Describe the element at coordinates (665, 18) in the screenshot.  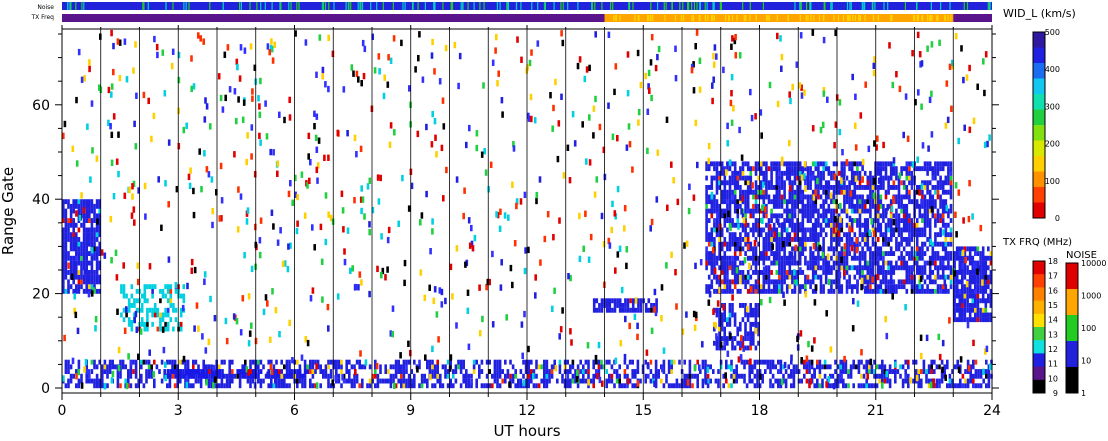
I see `txfreq-speckle` at that location.